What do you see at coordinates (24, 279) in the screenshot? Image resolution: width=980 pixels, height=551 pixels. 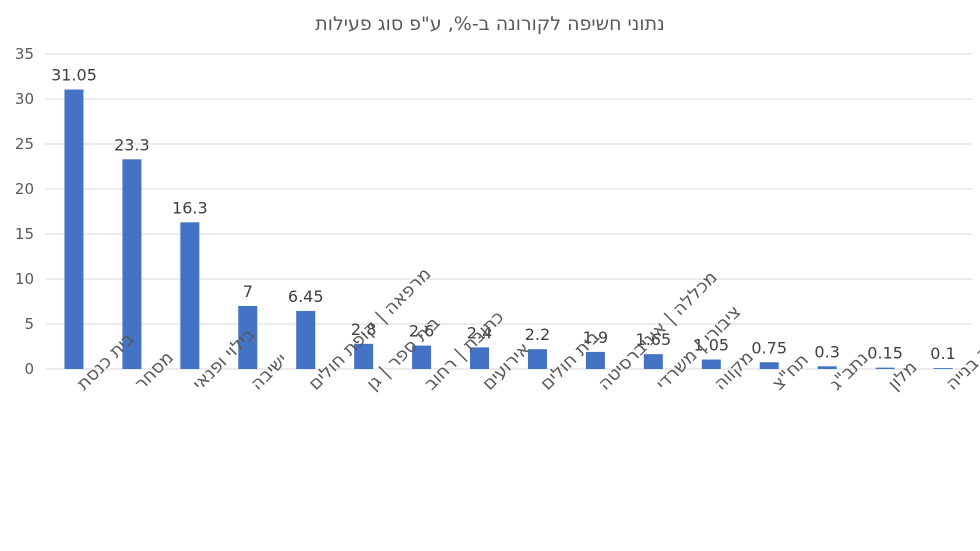 I see `y-tick-label: 10` at bounding box center [24, 279].